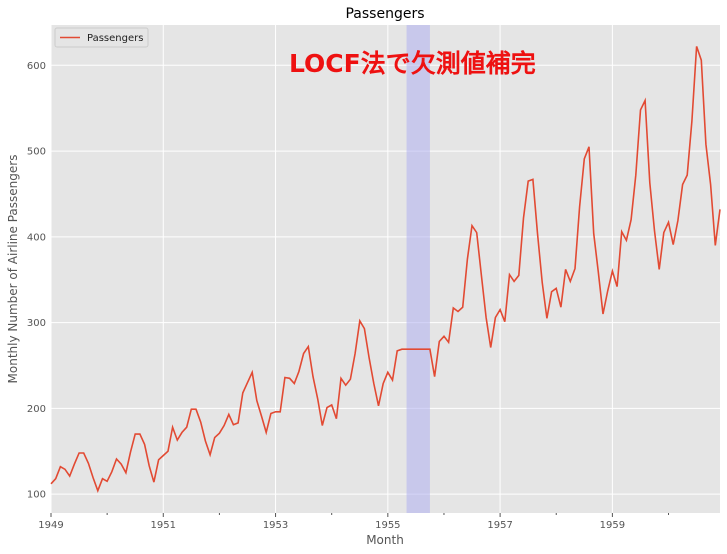  What do you see at coordinates (499, 525) in the screenshot?
I see `x-tick-label: 1957` at bounding box center [499, 525].